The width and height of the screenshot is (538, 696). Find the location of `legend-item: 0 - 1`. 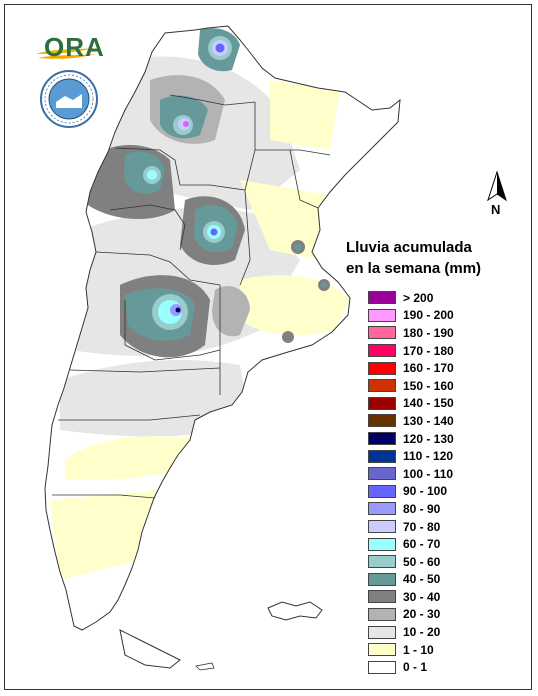

legend-item: 0 - 1 is located at coordinates (411, 667).